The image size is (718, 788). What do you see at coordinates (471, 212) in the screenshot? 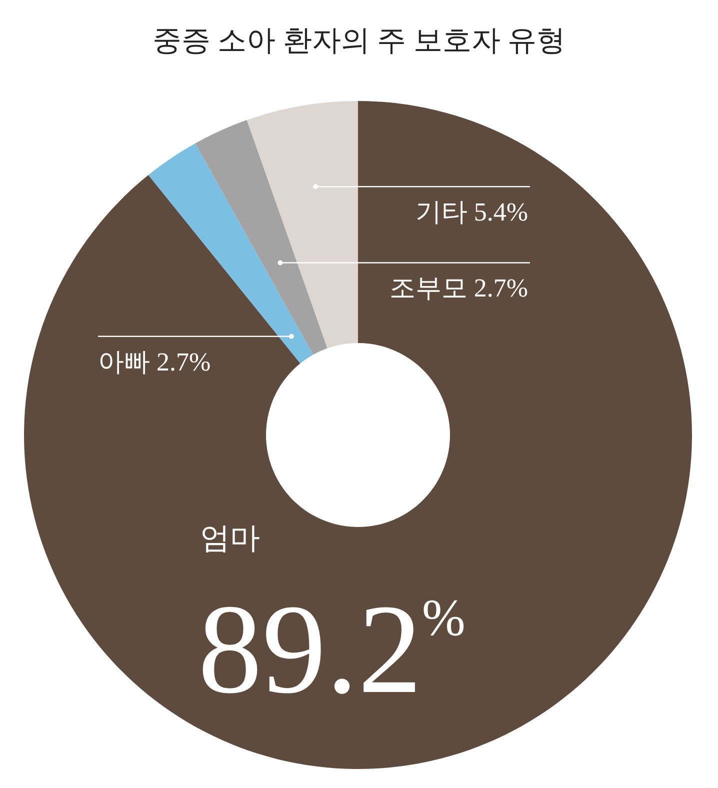
I see `slice-label: 기타 5.4%` at bounding box center [471, 212].